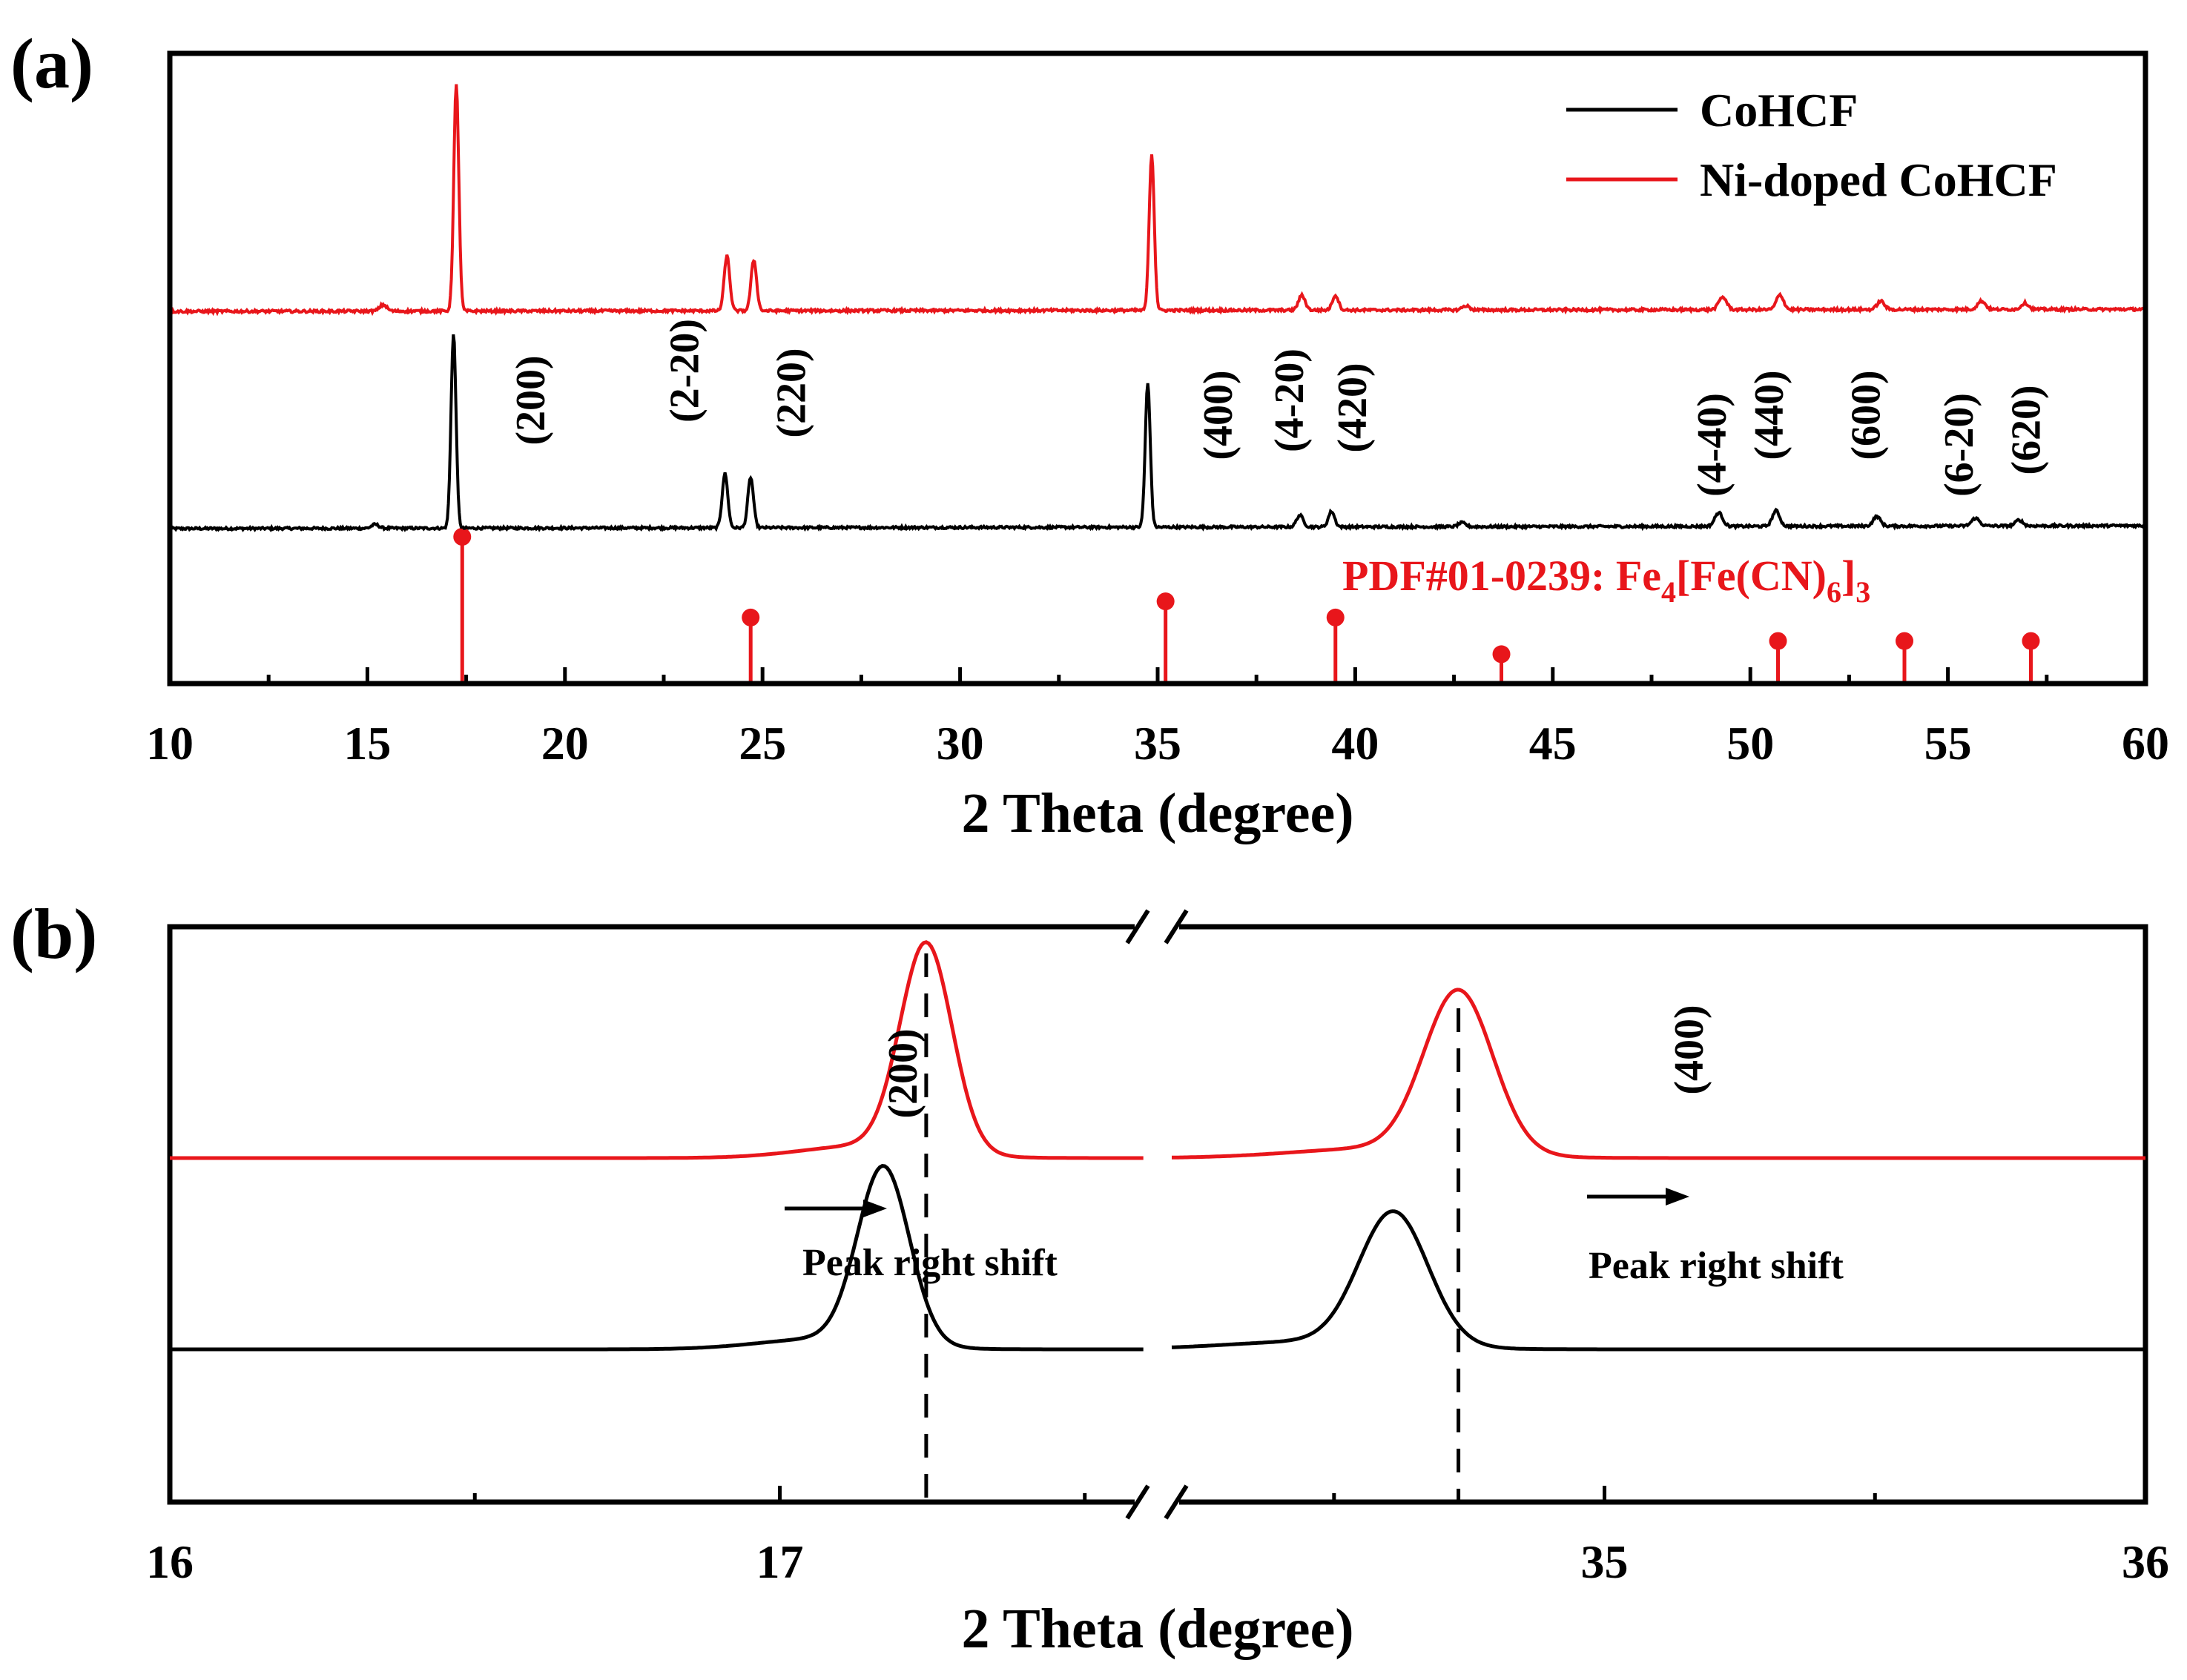 The width and height of the screenshot is (2187, 1680). I want to click on reference-dashed-lines, so click(1192, 1227).